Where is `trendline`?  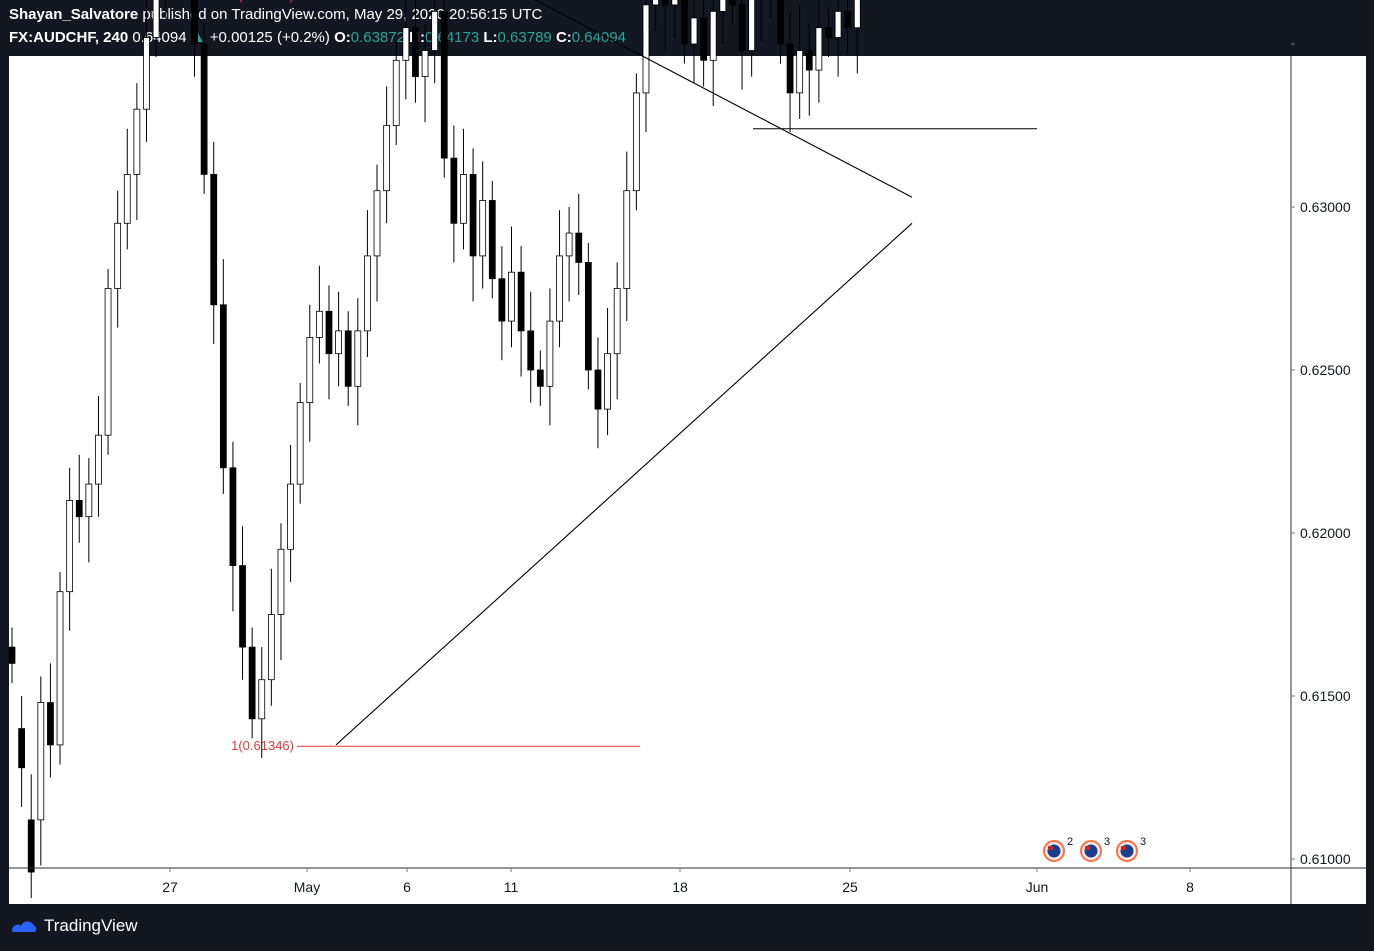
trendline is located at coordinates (595, 99).